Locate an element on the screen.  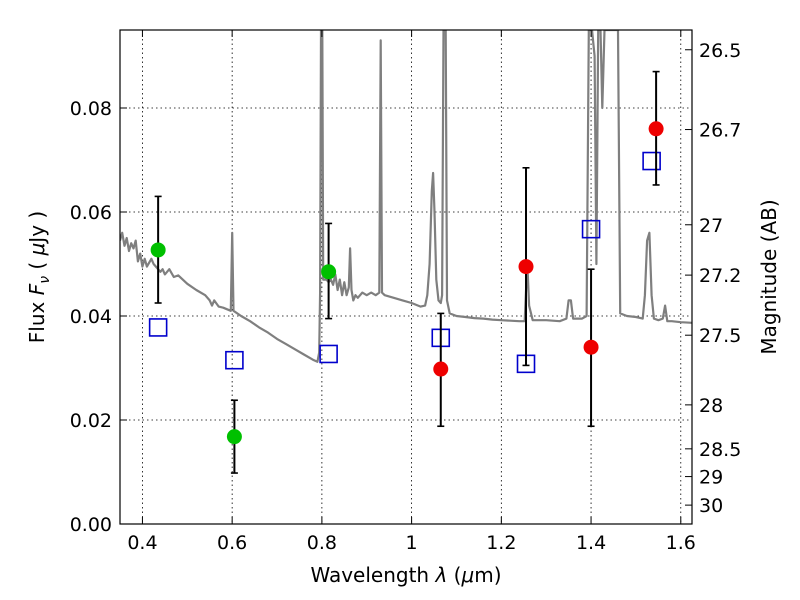
magnitude-tick-label: 27 is located at coordinates (711, 226).